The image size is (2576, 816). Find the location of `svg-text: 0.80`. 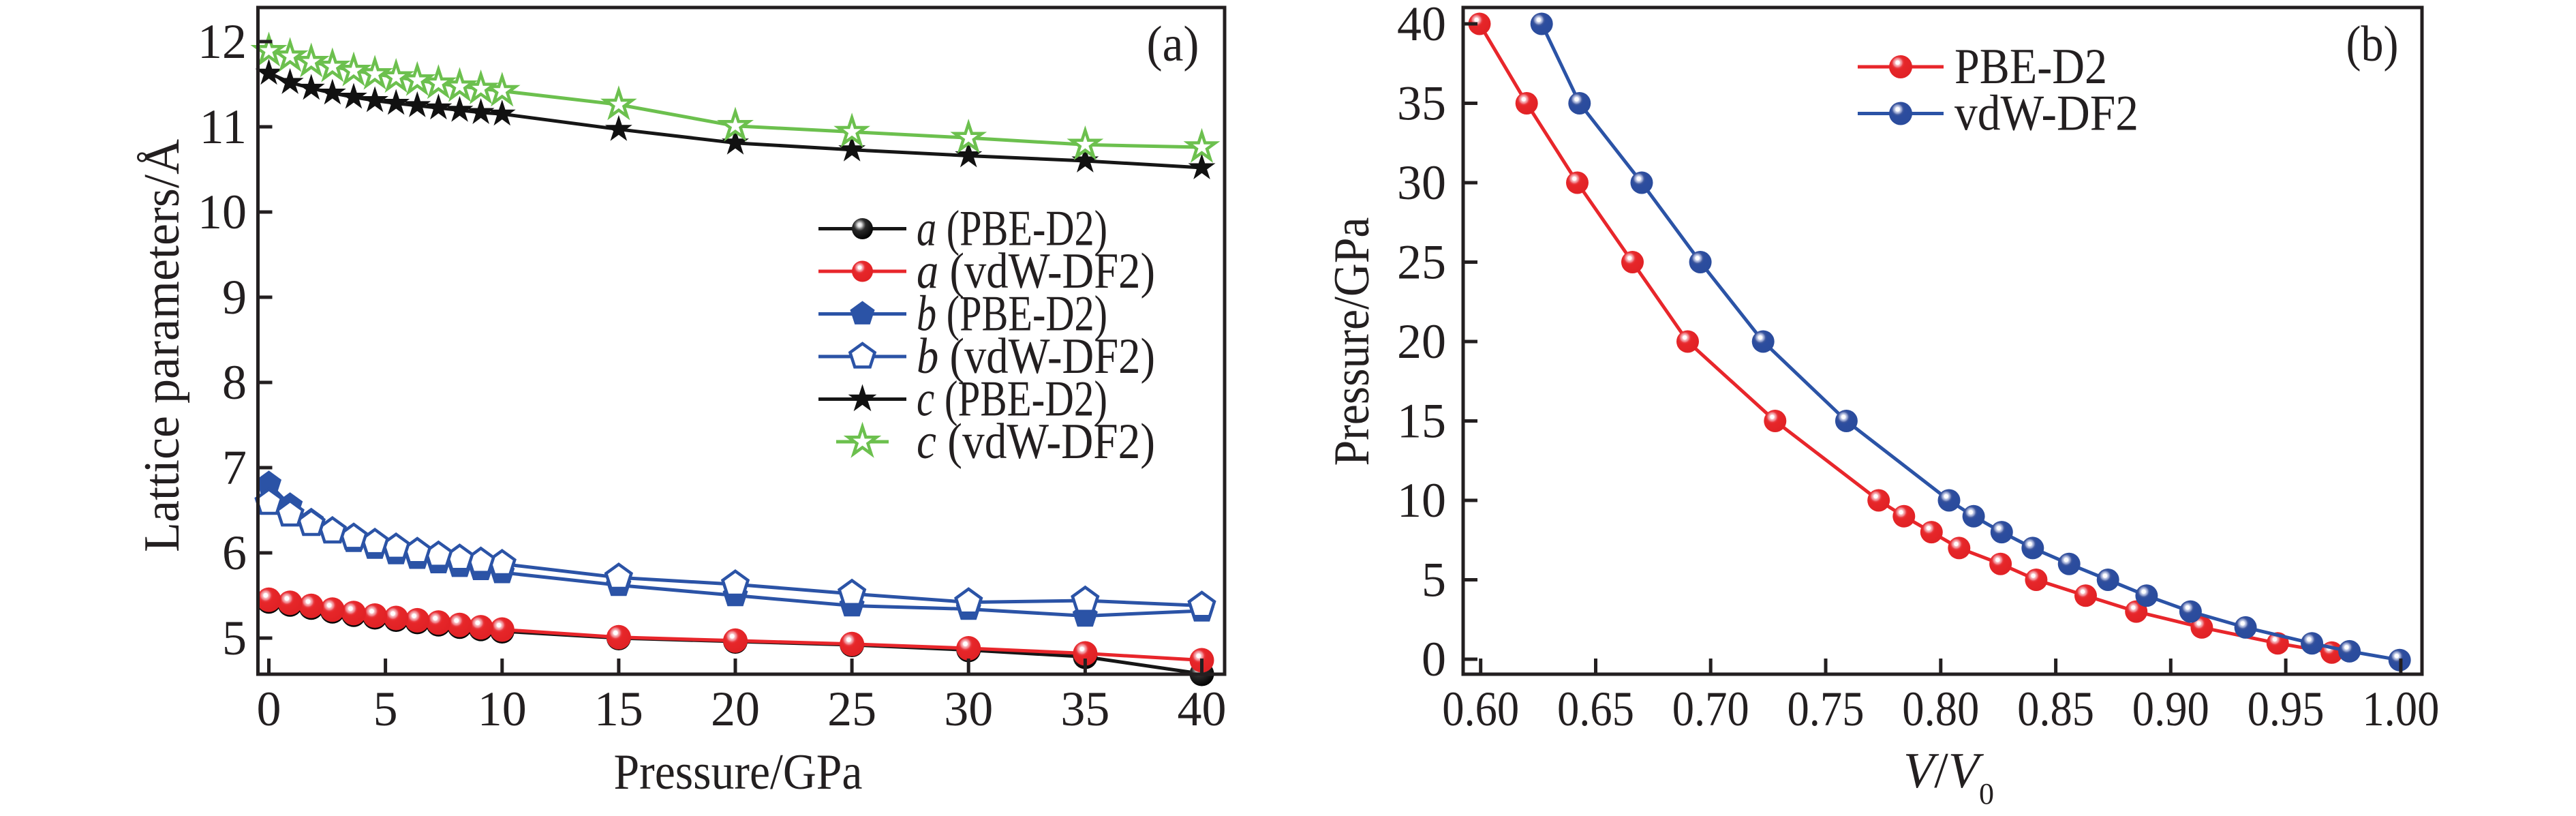

svg-text: 0.80 is located at coordinates (1940, 709).